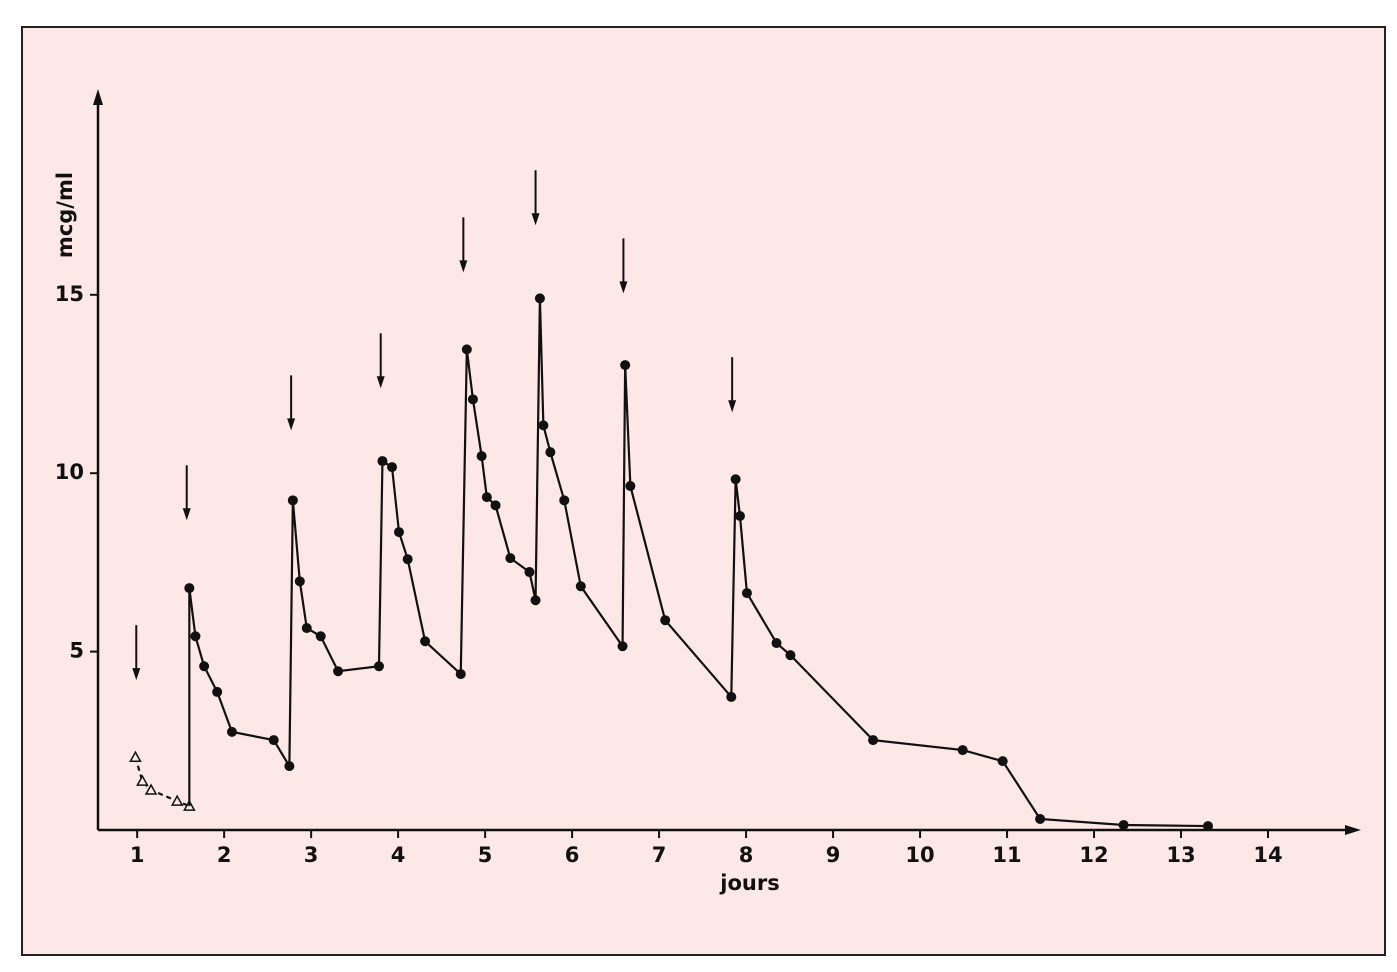  What do you see at coordinates (746, 855) in the screenshot?
I see `x-tick-label: 8` at bounding box center [746, 855].